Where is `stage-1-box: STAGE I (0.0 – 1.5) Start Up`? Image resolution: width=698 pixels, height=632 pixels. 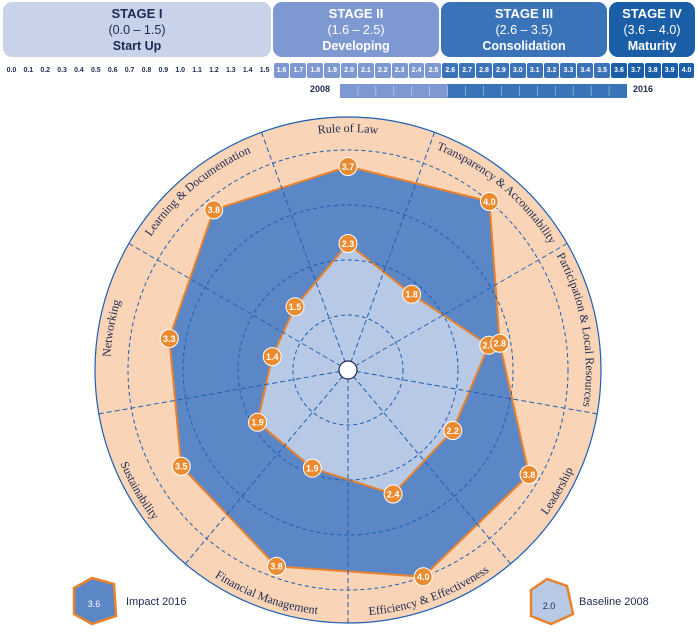 stage-1-box: STAGE I (0.0 – 1.5) Start Up is located at coordinates (137, 29).